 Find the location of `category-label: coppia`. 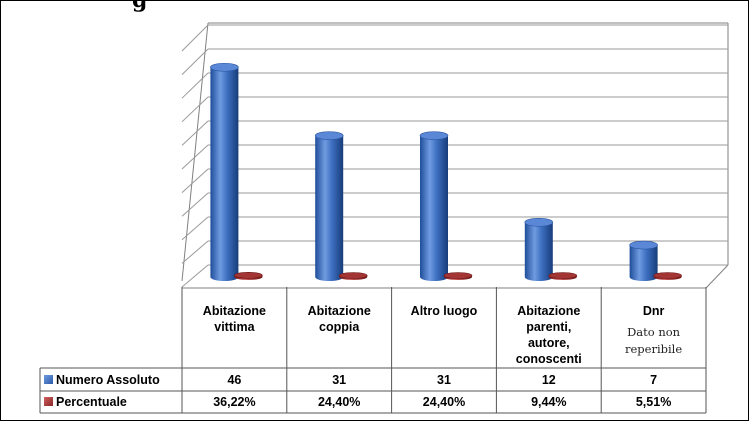

category-label: coppia is located at coordinates (339, 327).